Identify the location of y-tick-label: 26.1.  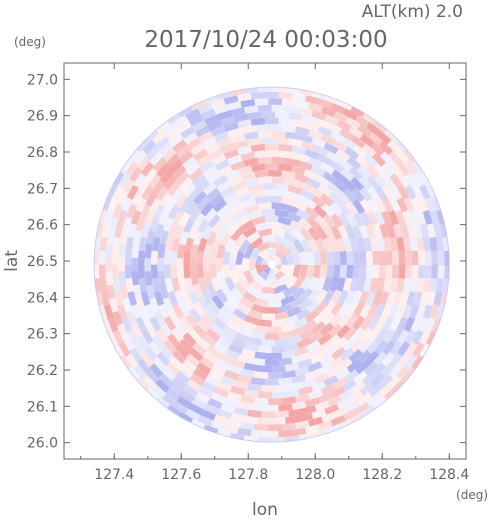
(42, 407).